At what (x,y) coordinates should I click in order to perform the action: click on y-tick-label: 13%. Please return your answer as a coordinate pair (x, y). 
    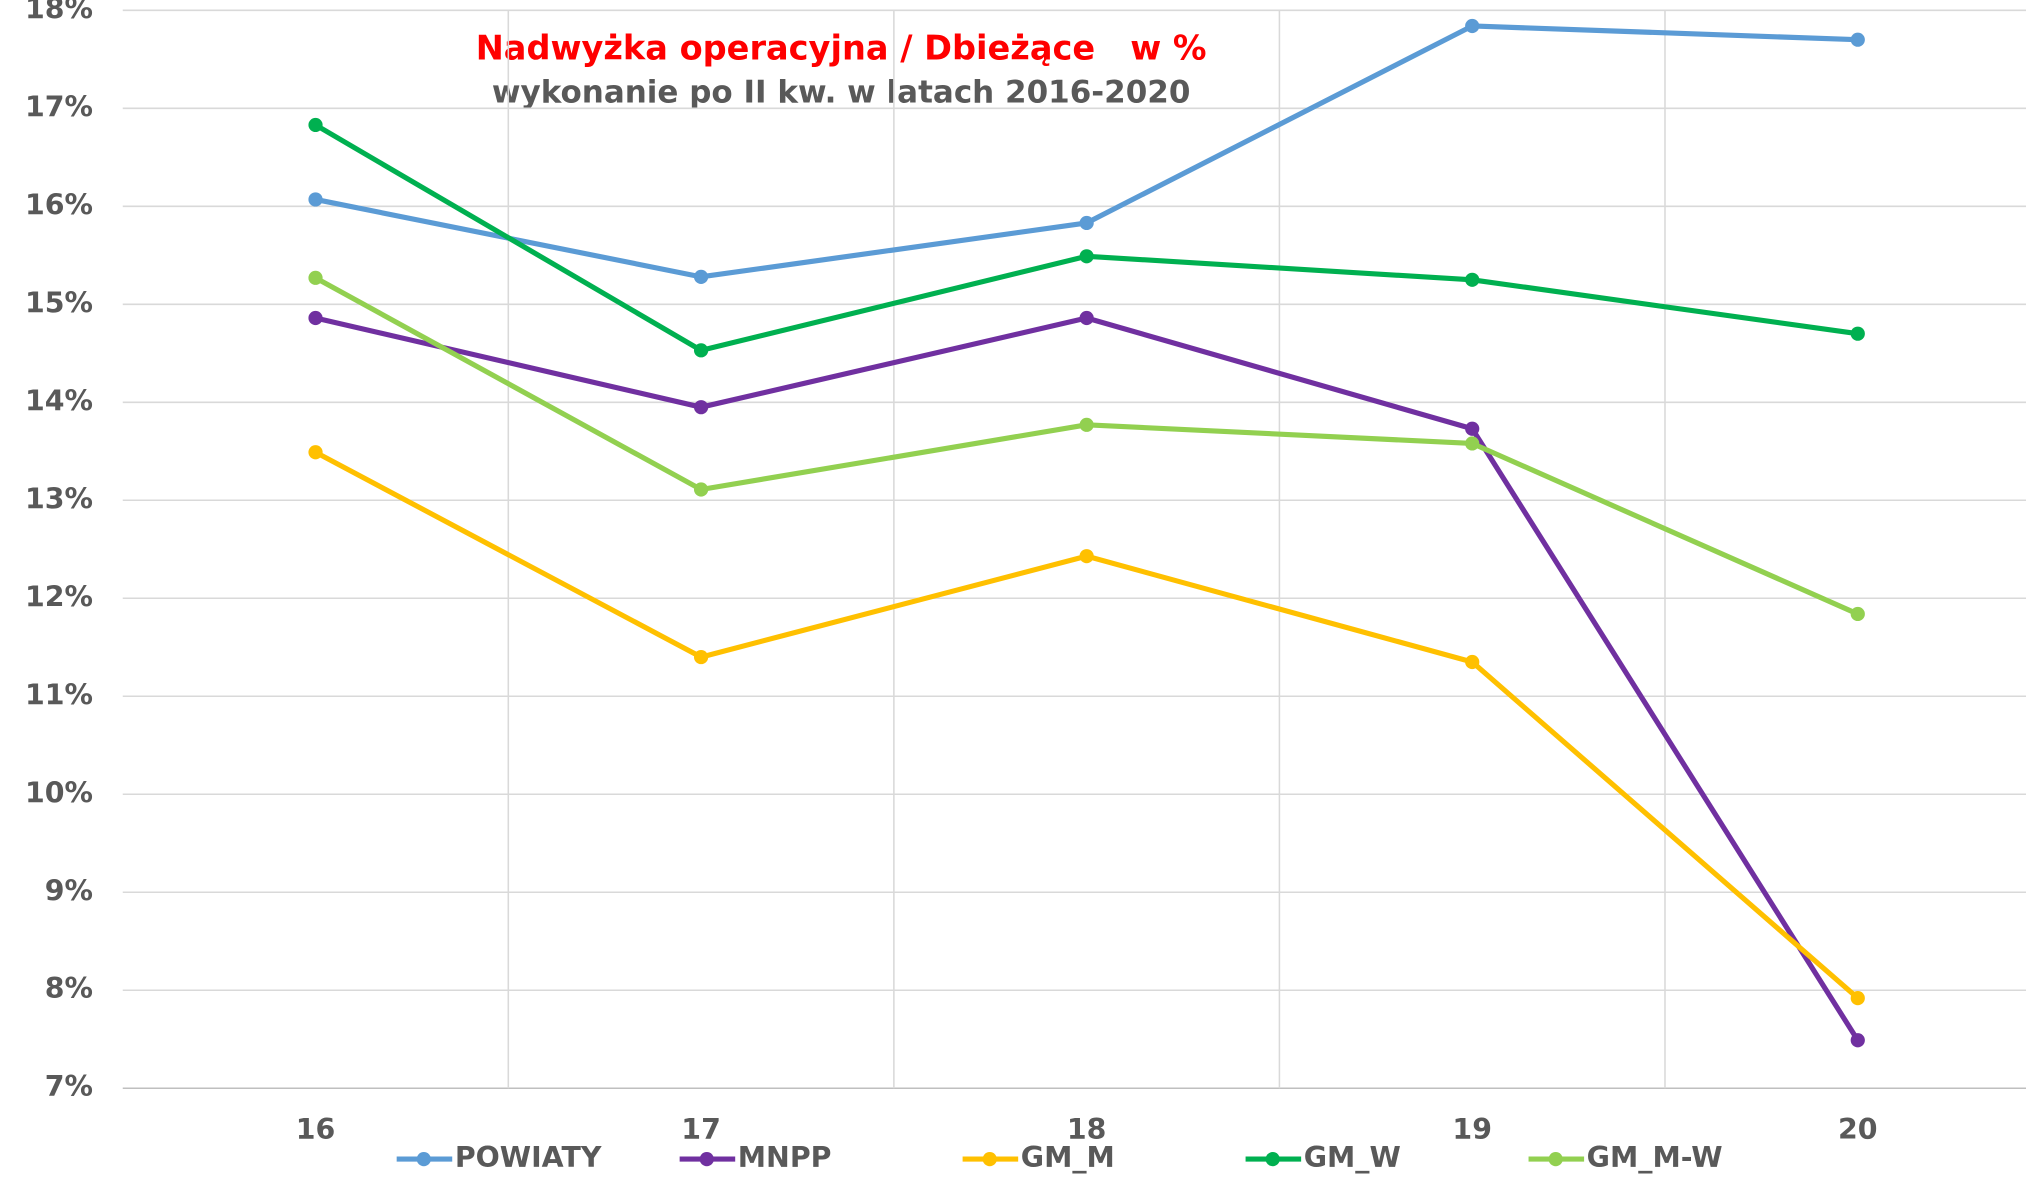
    Looking at the image, I should click on (59, 498).